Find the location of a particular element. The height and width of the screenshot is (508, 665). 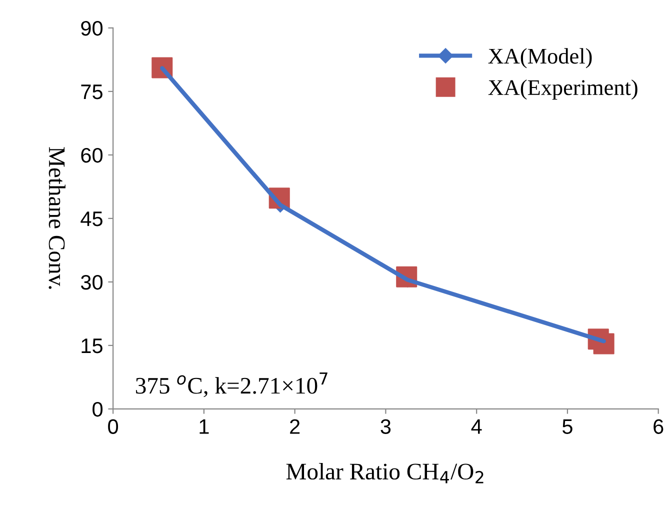

y-axis-title: Methane Conv. is located at coordinates (57, 218).